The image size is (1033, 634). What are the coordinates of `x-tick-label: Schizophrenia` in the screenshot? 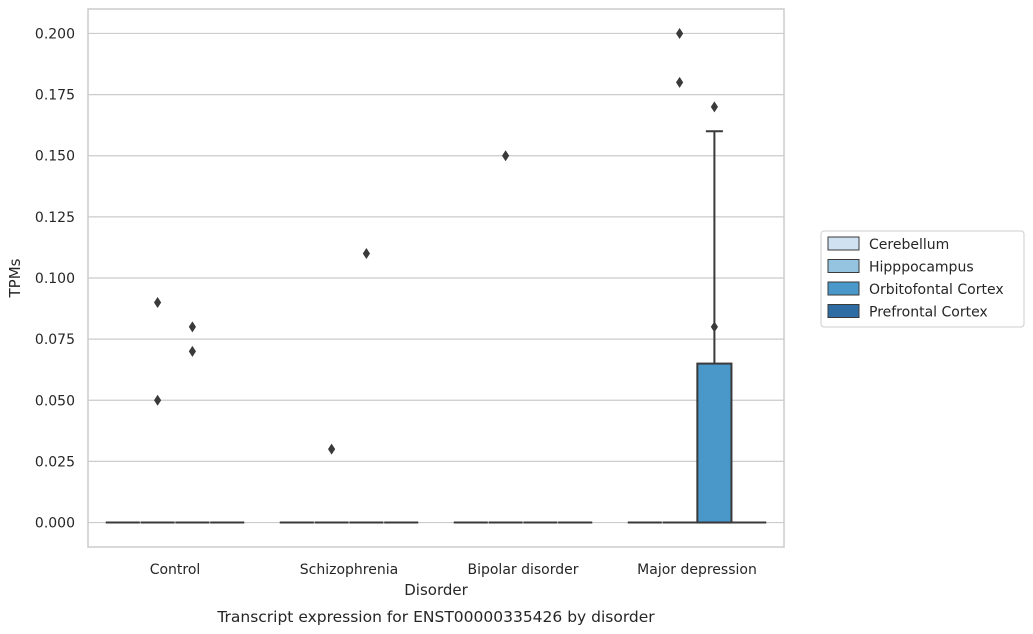 It's located at (349, 570).